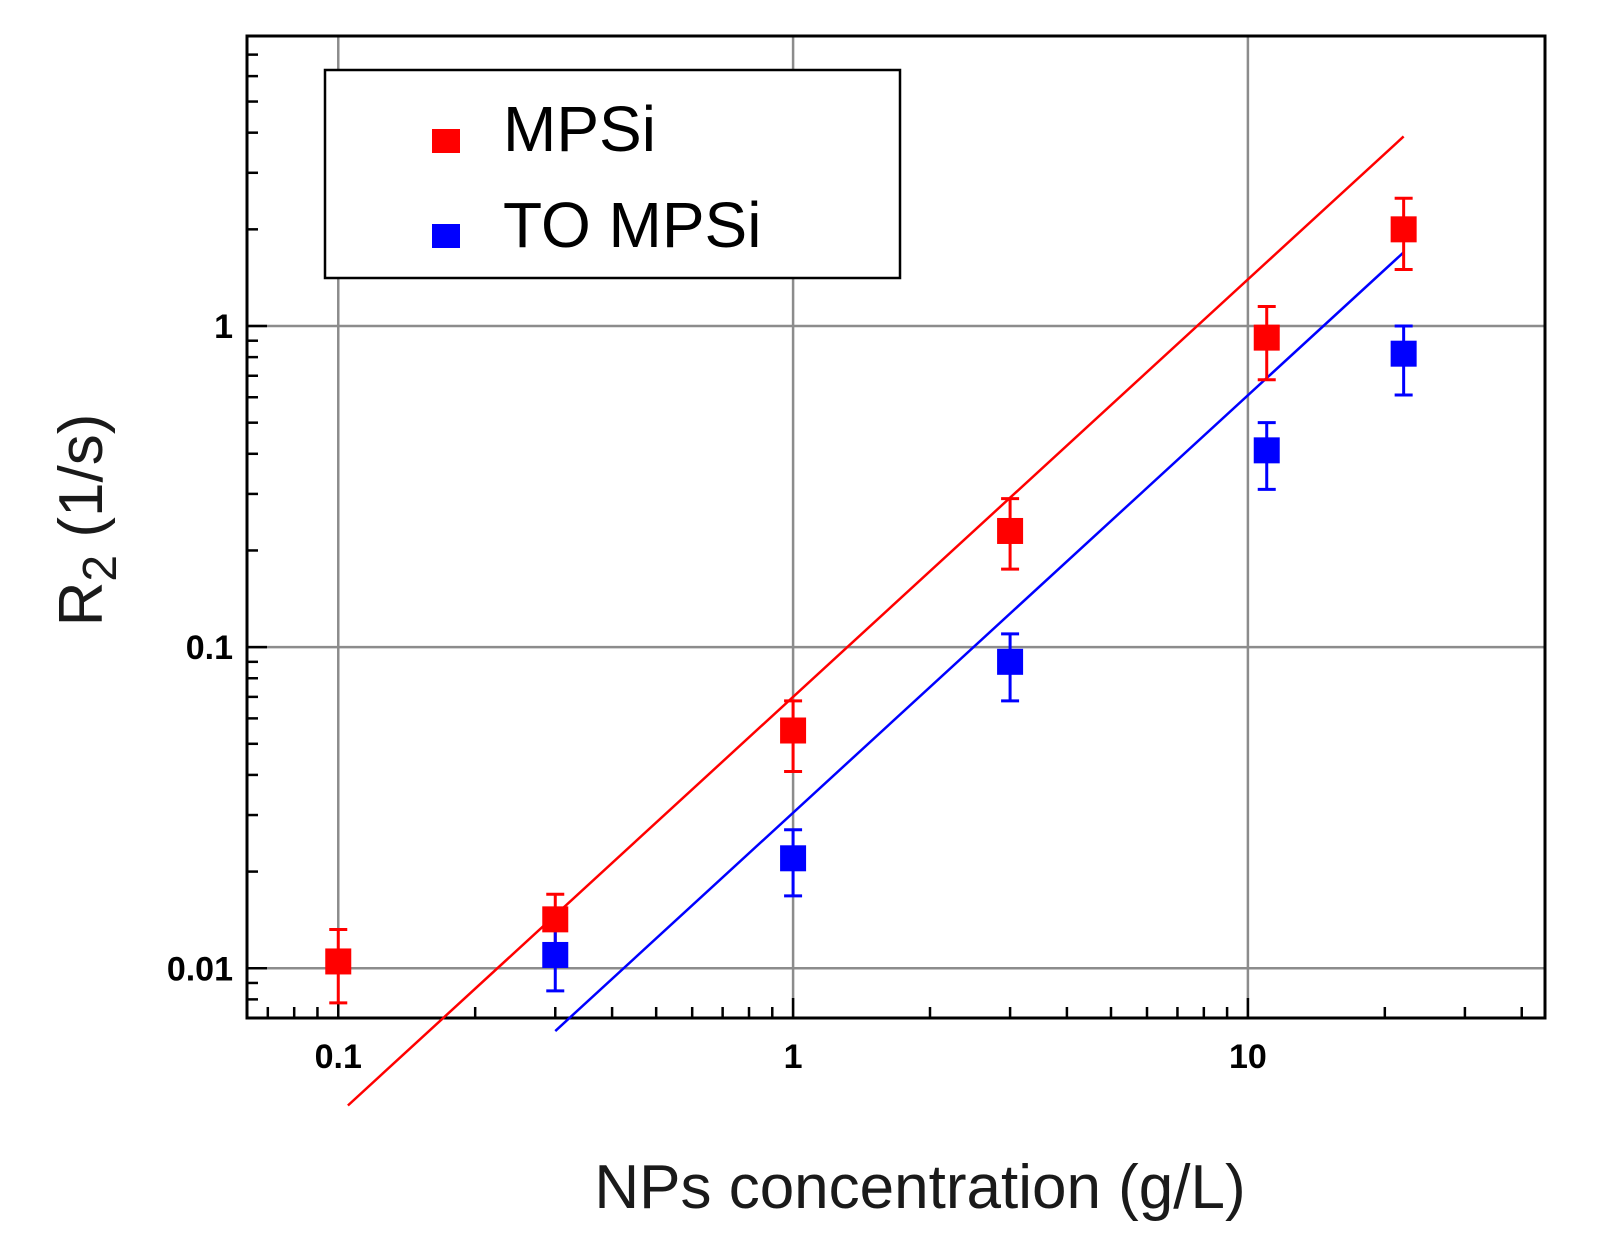  Describe the element at coordinates (209, 648) in the screenshot. I see `y-tick-label: 0.1` at that location.